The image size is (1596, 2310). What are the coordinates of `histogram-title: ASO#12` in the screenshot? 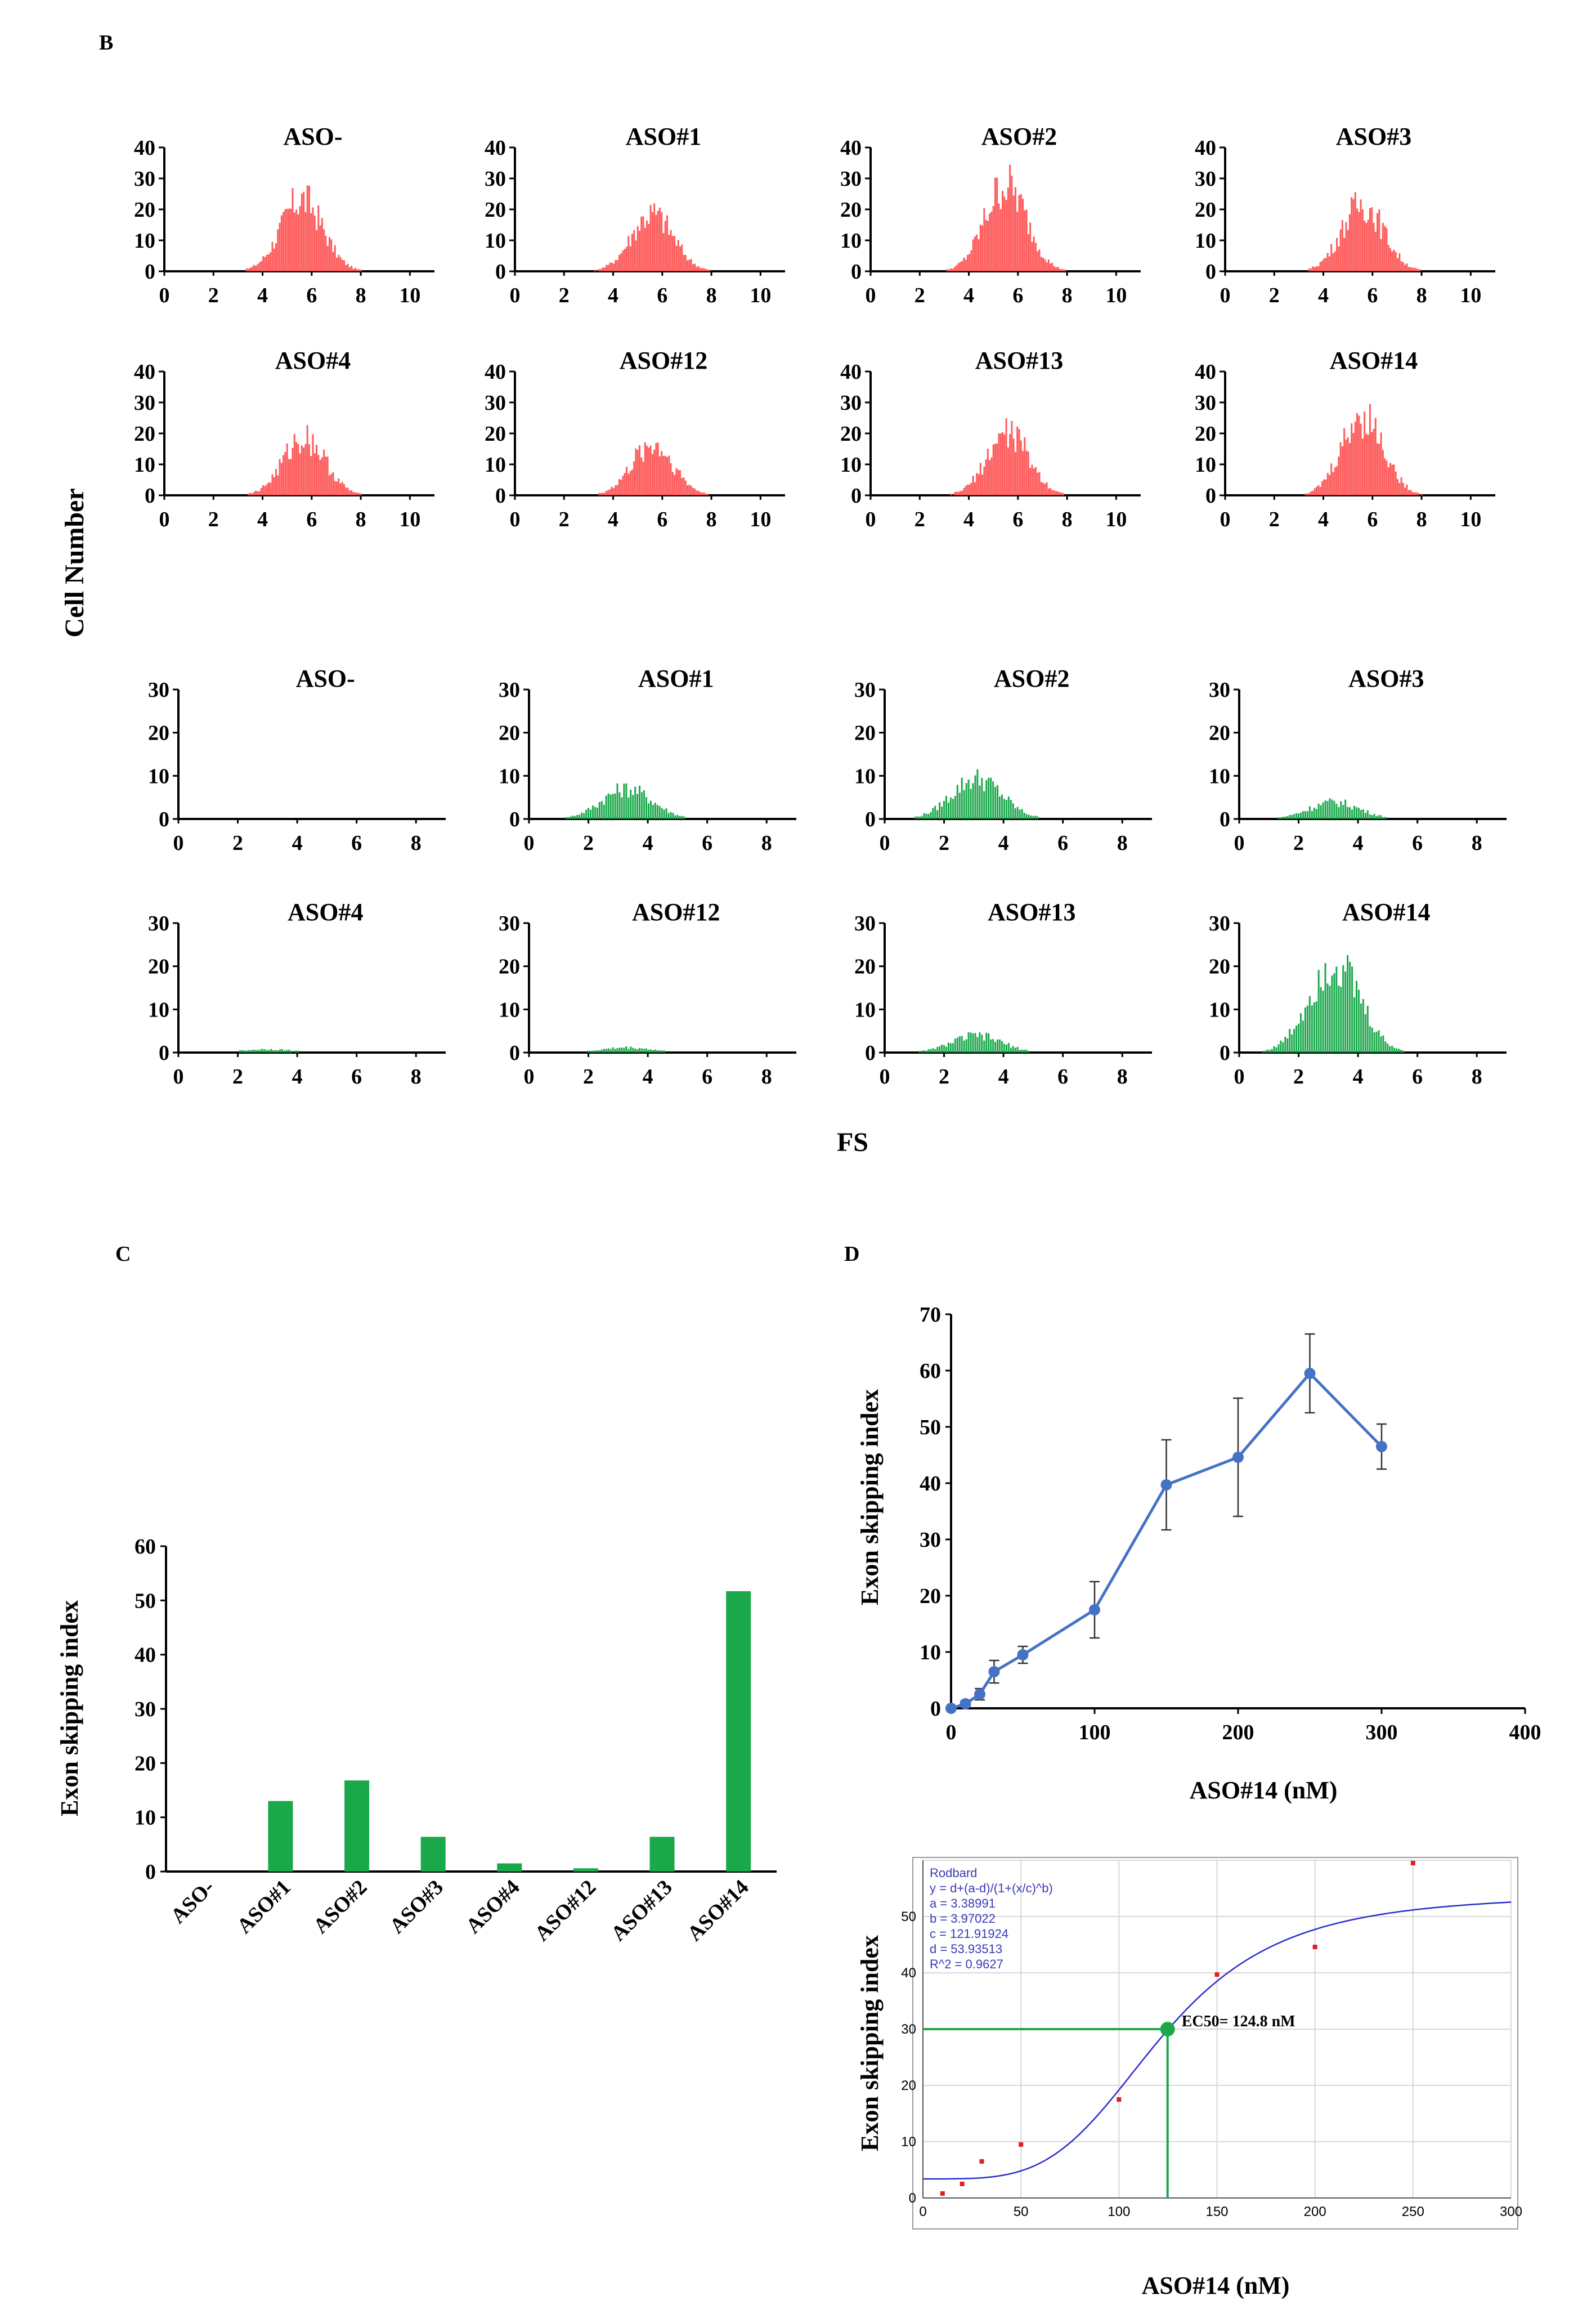 It's located at (676, 912).